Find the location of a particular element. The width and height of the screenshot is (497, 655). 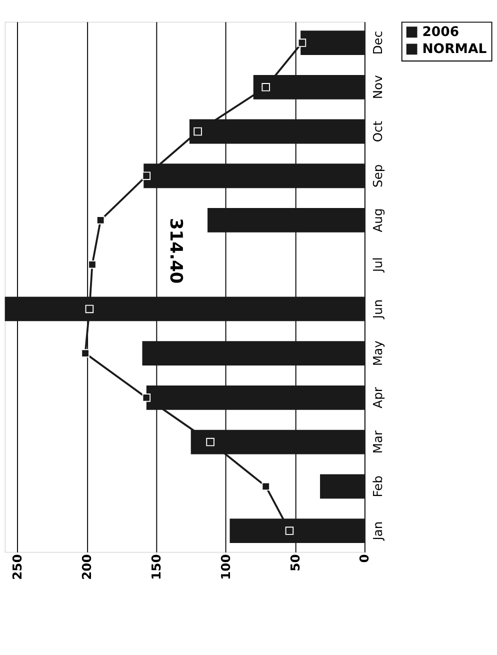

x-tick-label: 150 is located at coordinates (156, 567).